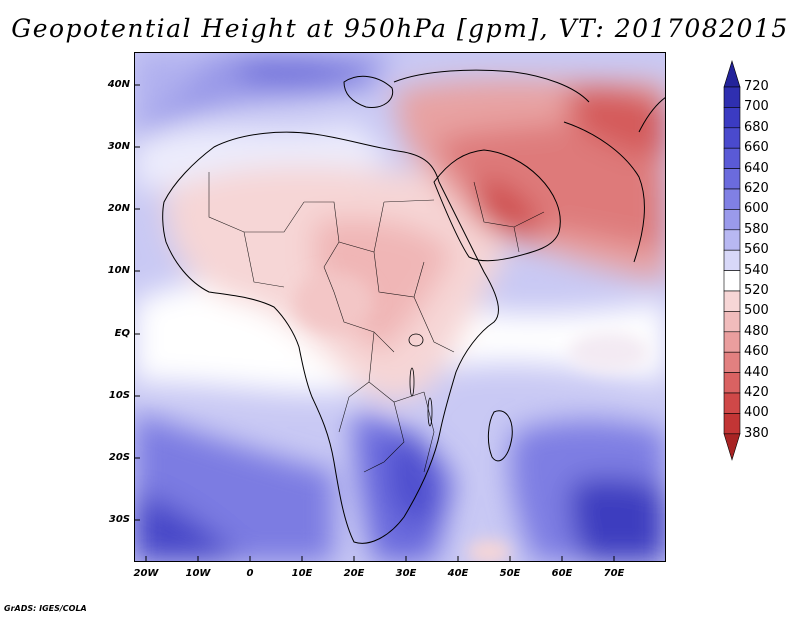  Describe the element at coordinates (510, 573) in the screenshot. I see `lon-label-50e: 50E` at that location.